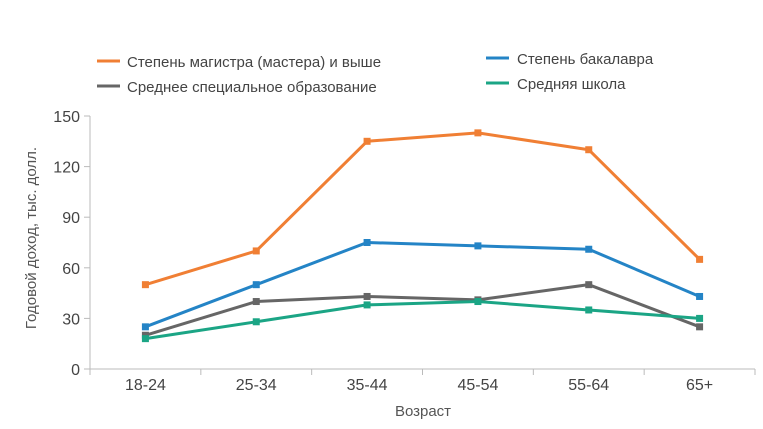 This screenshot has width=763, height=429. What do you see at coordinates (31, 238) in the screenshot?
I see `y-axis-title: Годовой доход, тыс. долл.` at bounding box center [31, 238].